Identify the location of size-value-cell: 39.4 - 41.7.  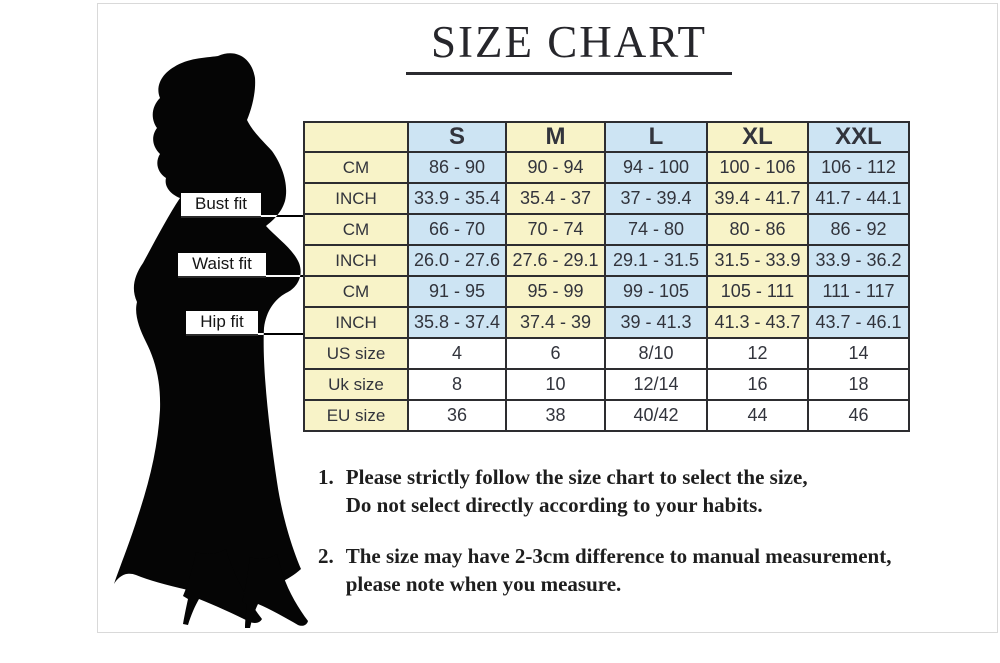
(757, 198).